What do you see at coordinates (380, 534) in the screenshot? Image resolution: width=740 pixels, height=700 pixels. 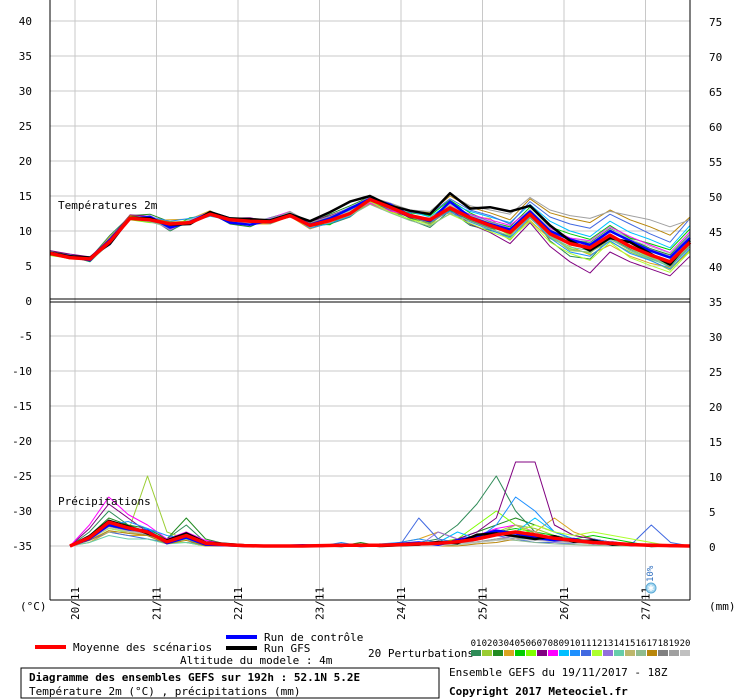 I see `precipitation-mean-line` at bounding box center [380, 534].